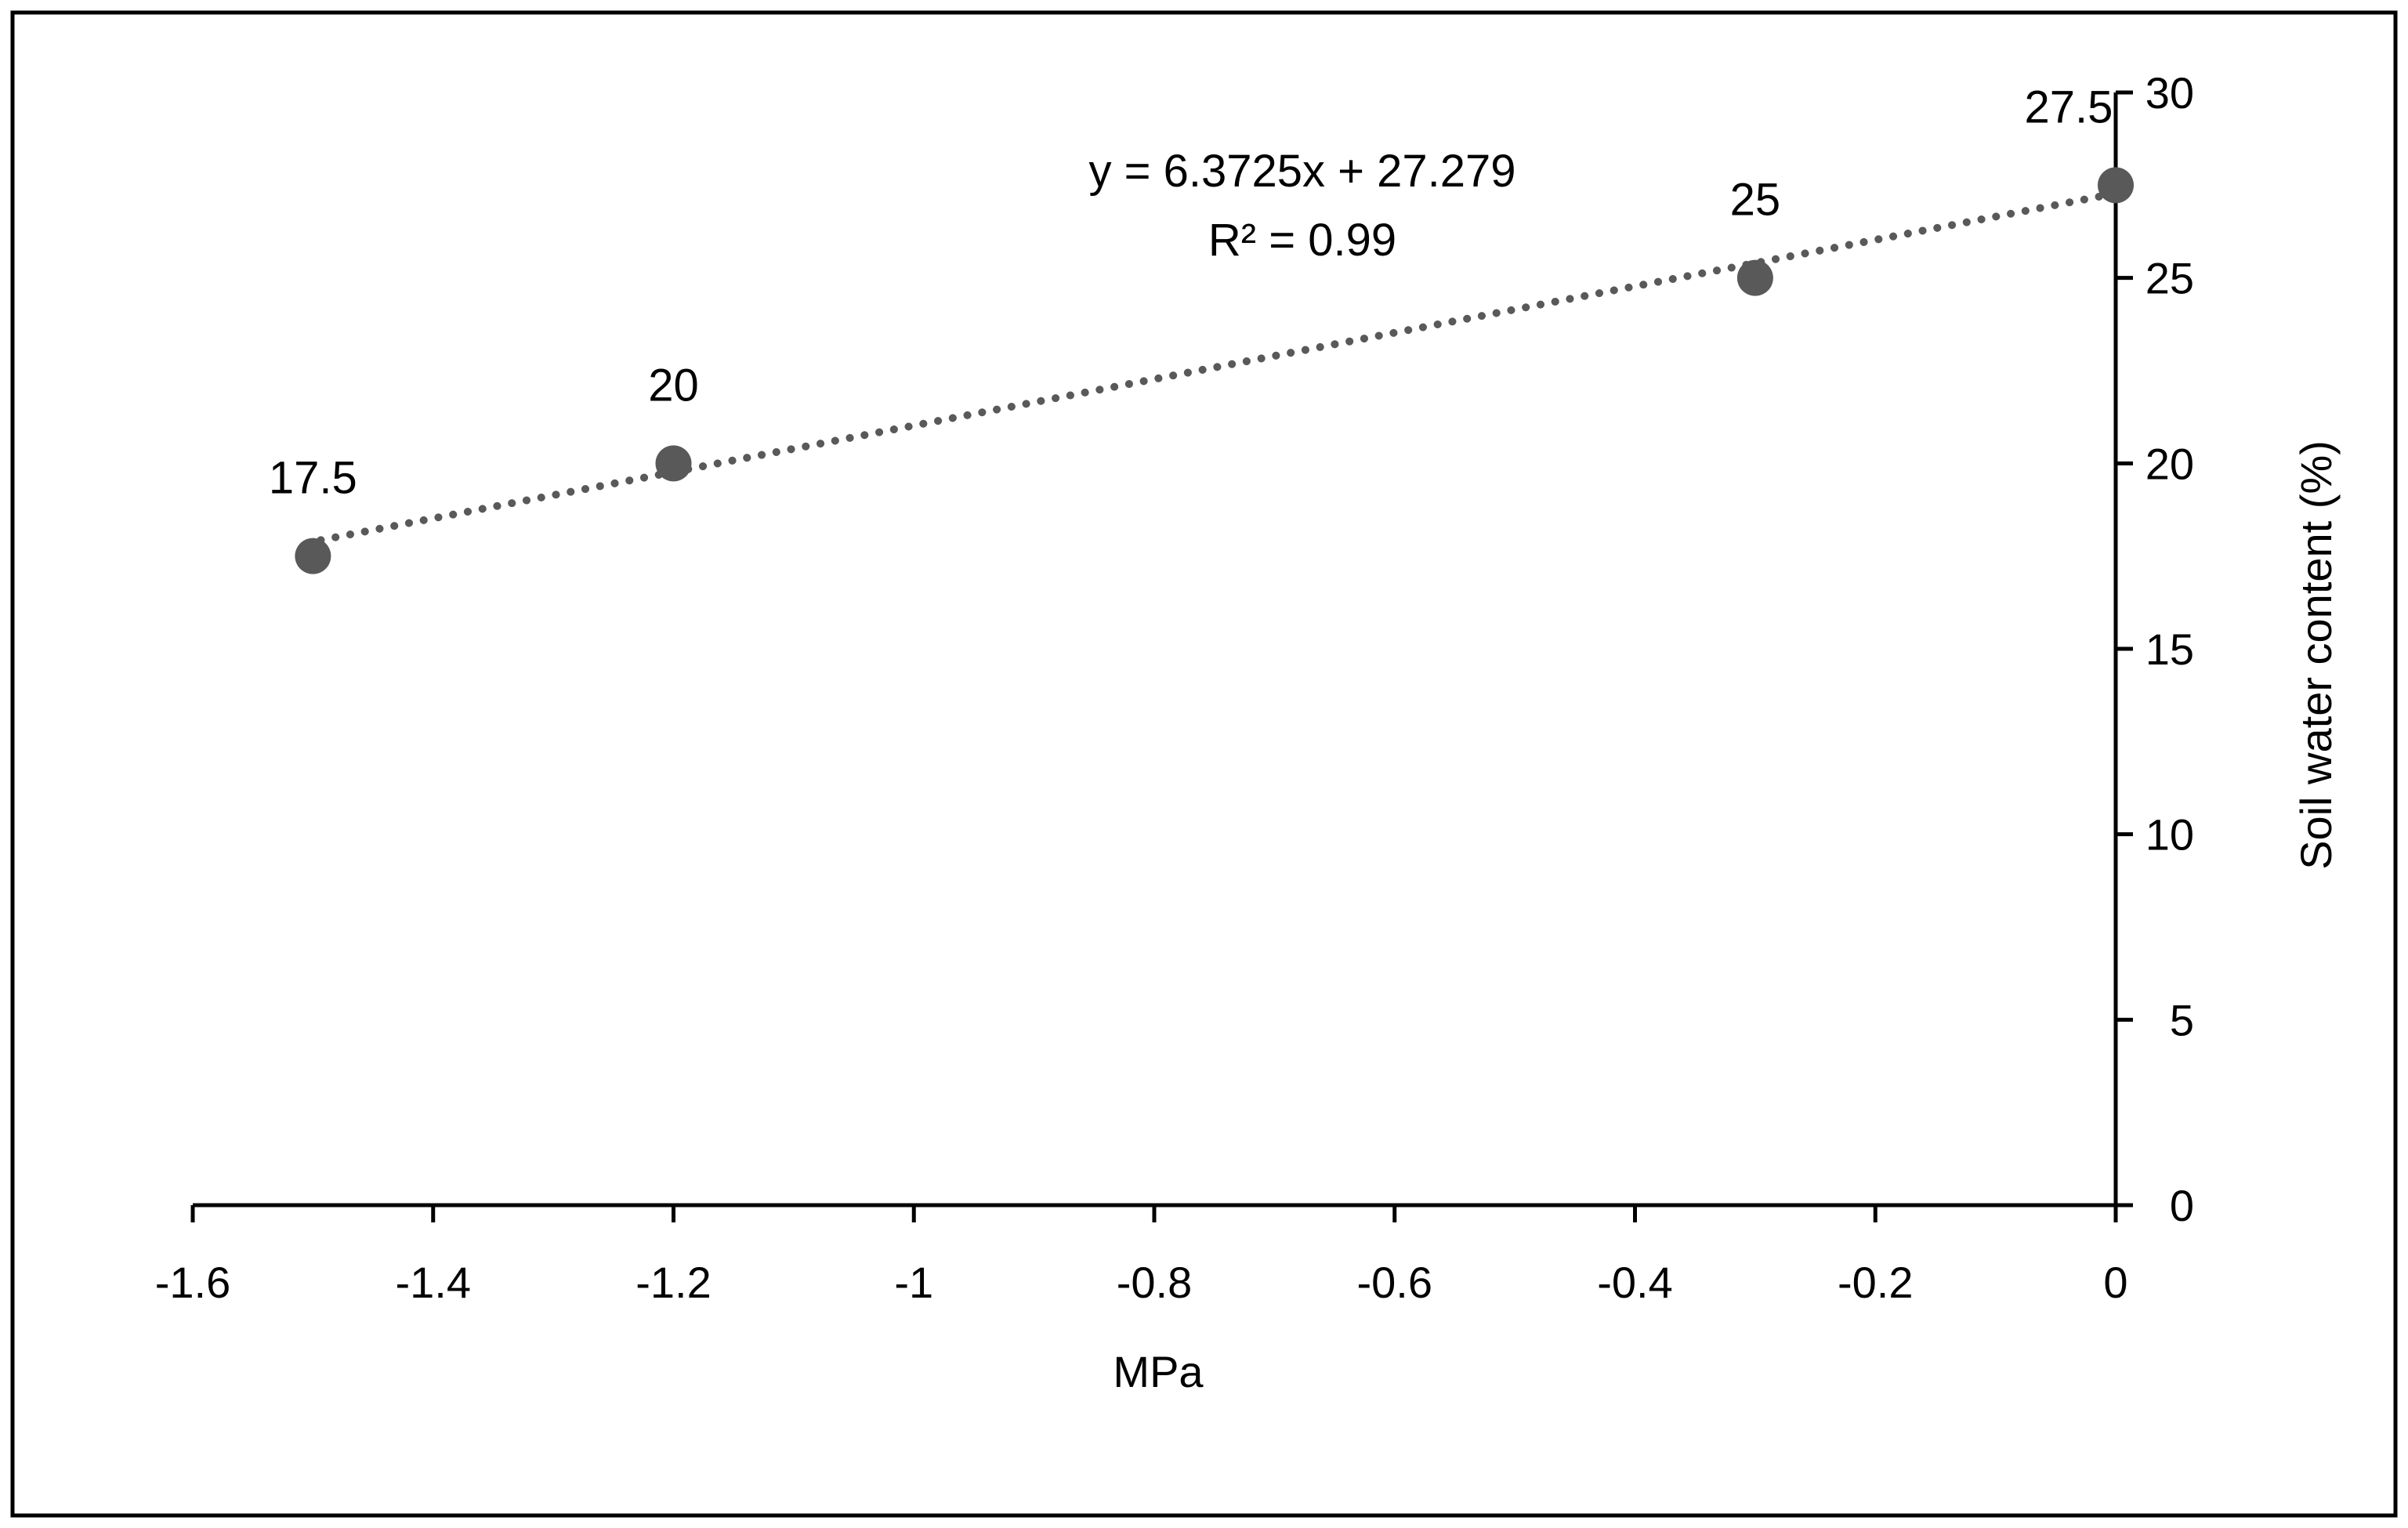 This screenshot has width=2408, height=1528. What do you see at coordinates (1756, 200) in the screenshot?
I see `data-label: 25` at bounding box center [1756, 200].